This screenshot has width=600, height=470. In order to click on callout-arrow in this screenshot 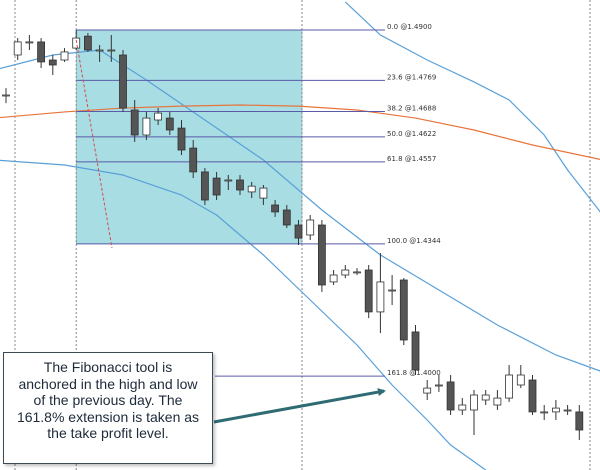, I will do `click(299, 406)`.